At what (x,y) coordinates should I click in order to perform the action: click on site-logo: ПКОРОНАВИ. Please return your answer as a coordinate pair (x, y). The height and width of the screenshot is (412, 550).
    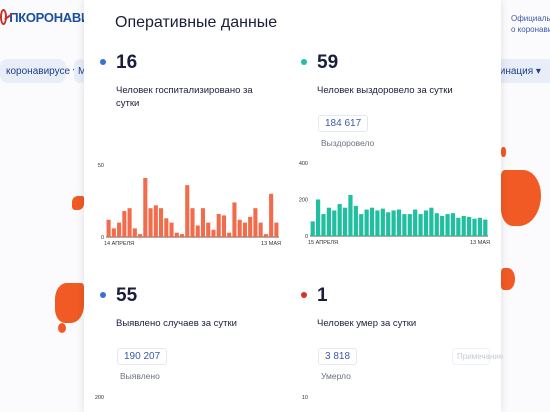
    Looking at the image, I should click on (45, 17).